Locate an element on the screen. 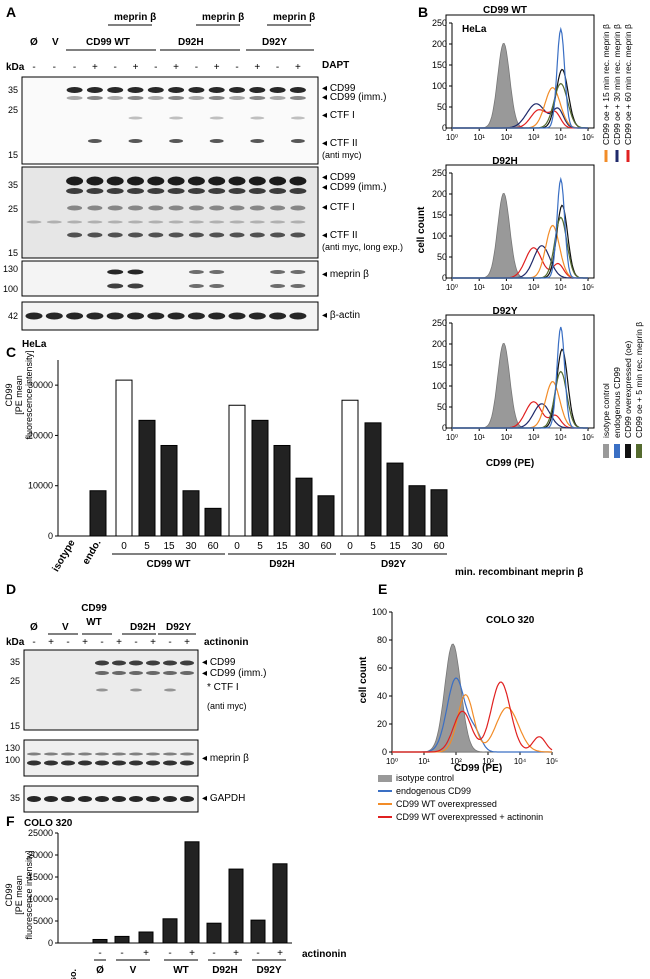 This screenshot has height=979, width=650. e-legend-label: CD99 WT overexpressed + actinonin is located at coordinates (469, 817).